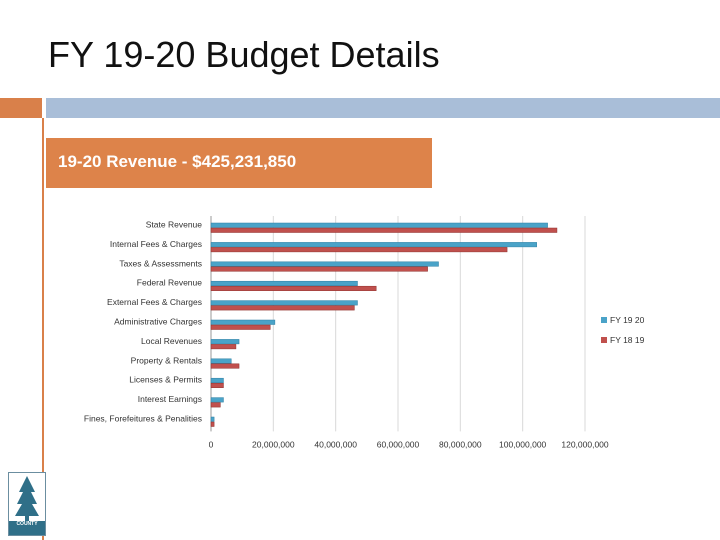  Describe the element at coordinates (21, 108) in the screenshot. I see `accent-bar-orange` at that location.